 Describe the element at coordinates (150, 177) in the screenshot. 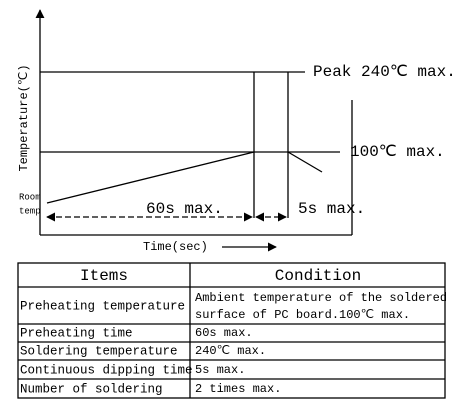

I see `ramp` at that location.